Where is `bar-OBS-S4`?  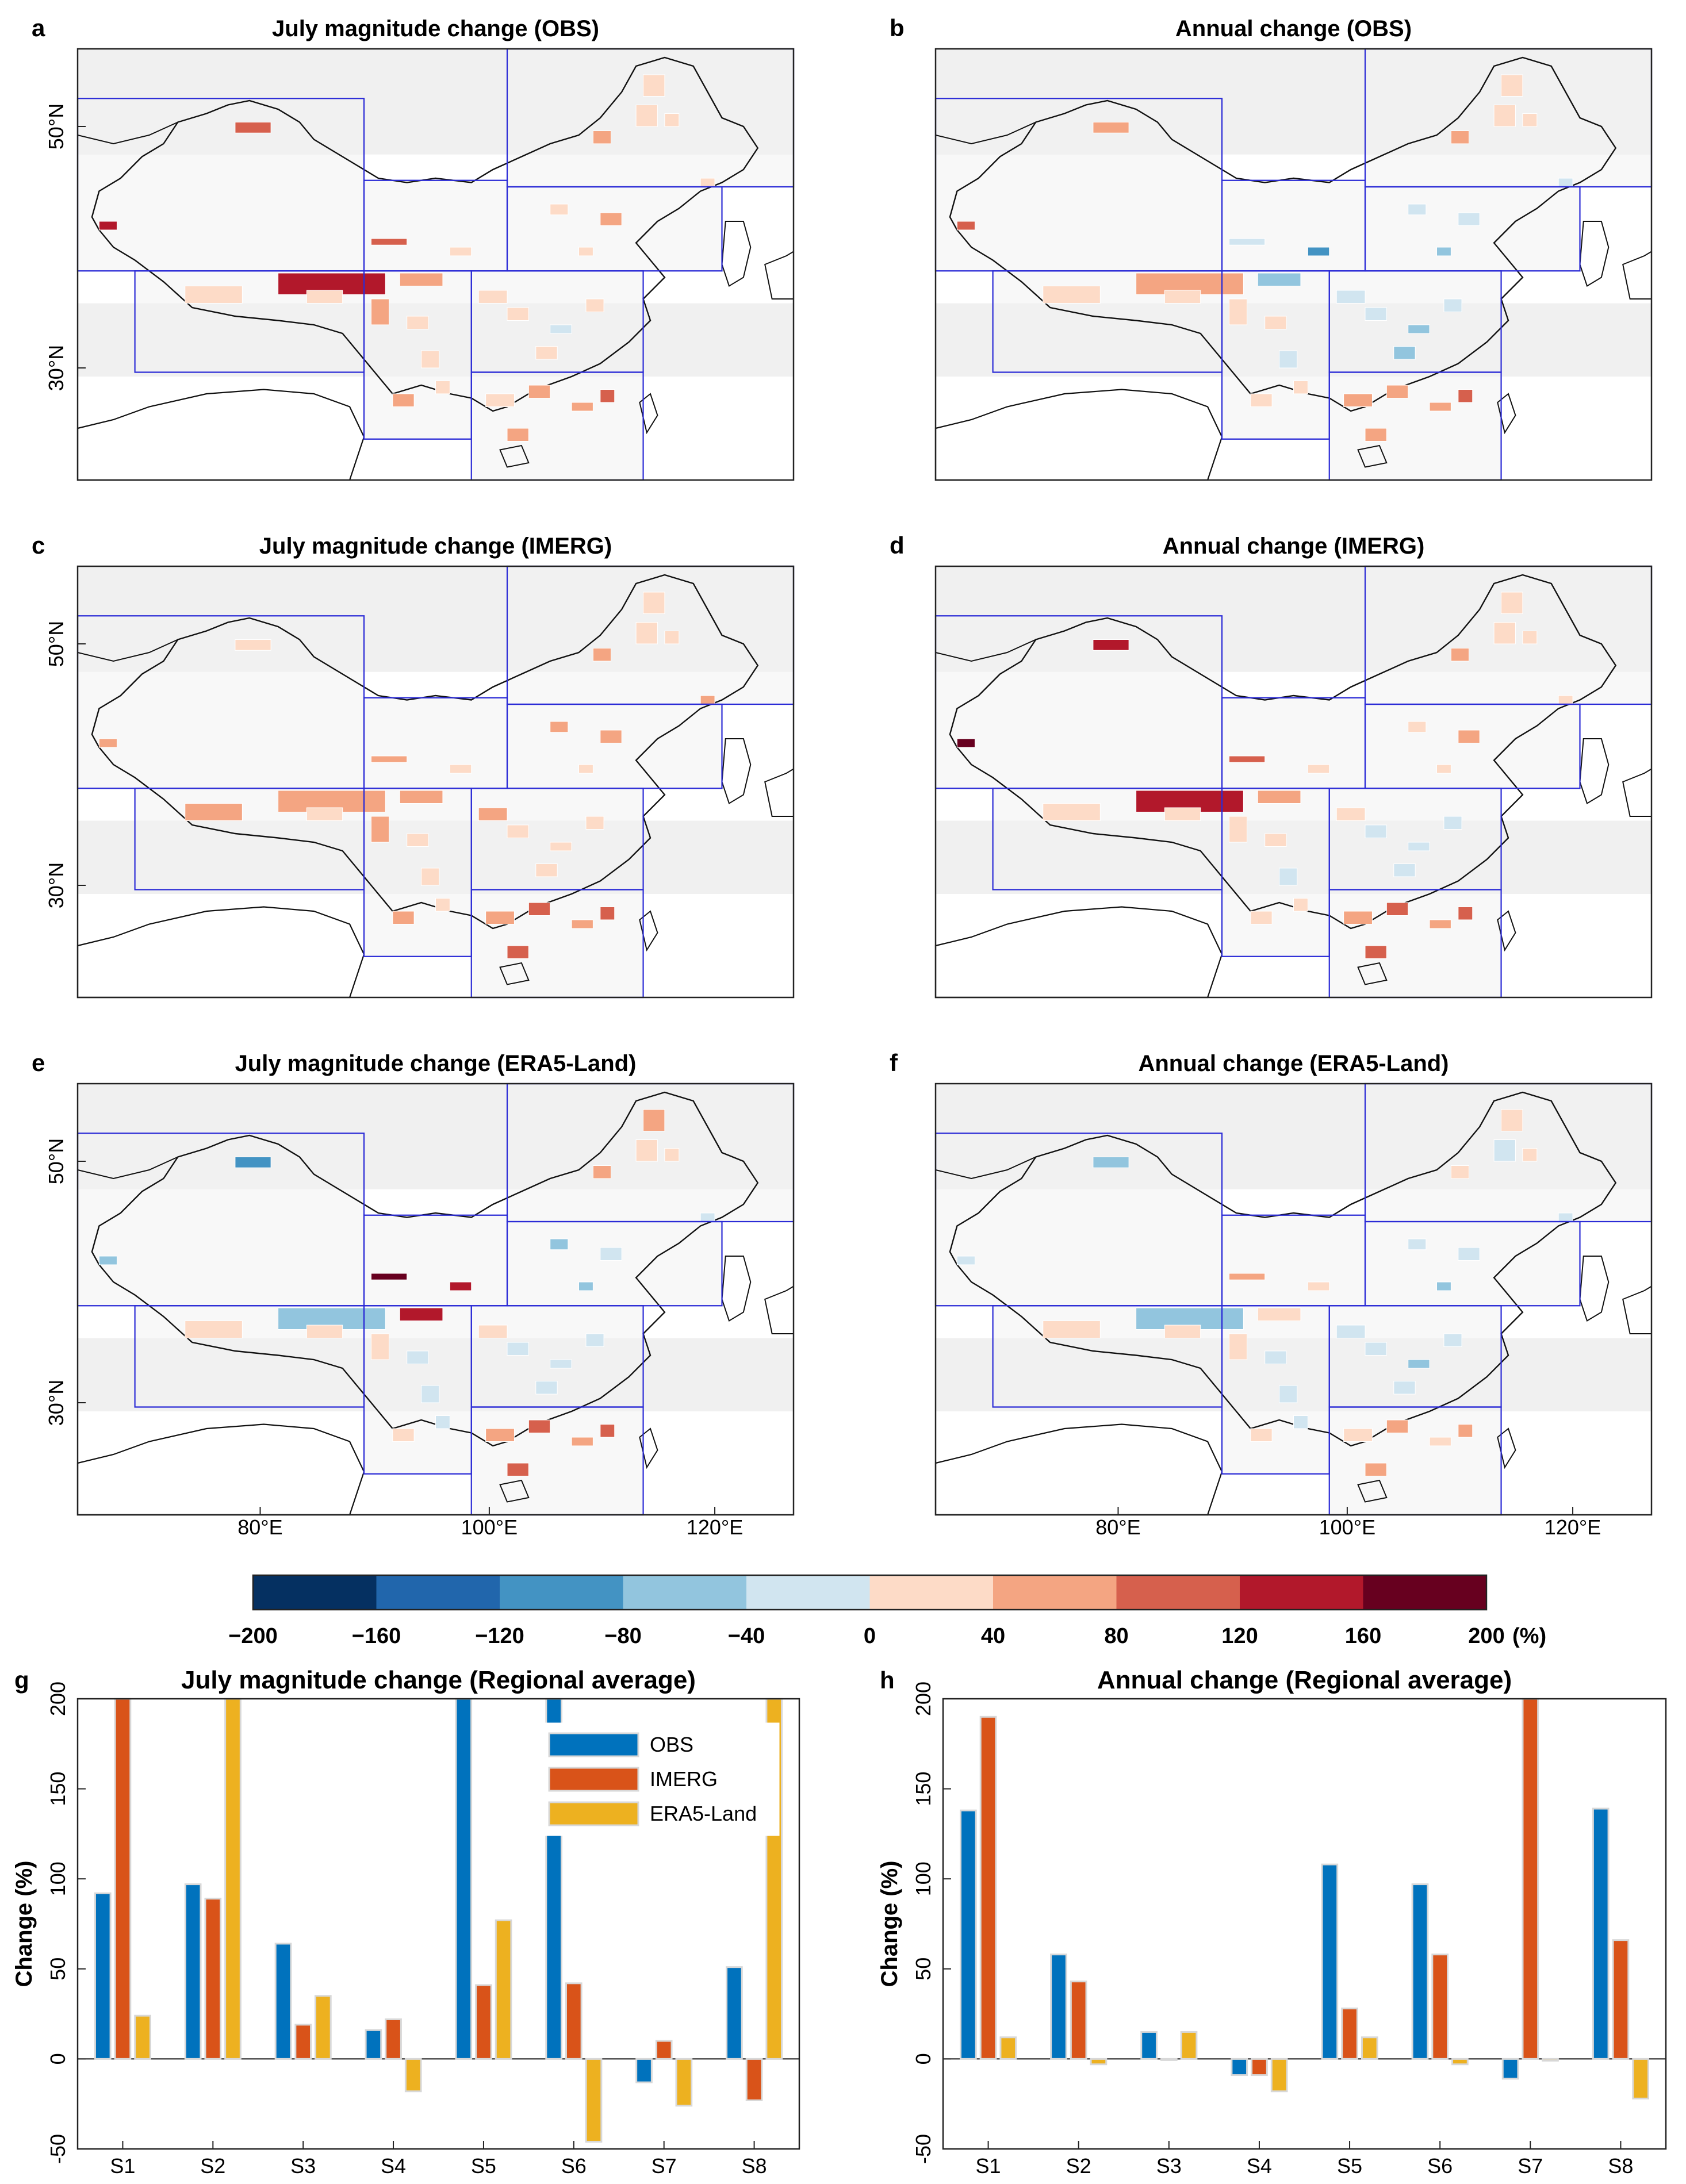 bar-OBS-S4 is located at coordinates (373, 2045).